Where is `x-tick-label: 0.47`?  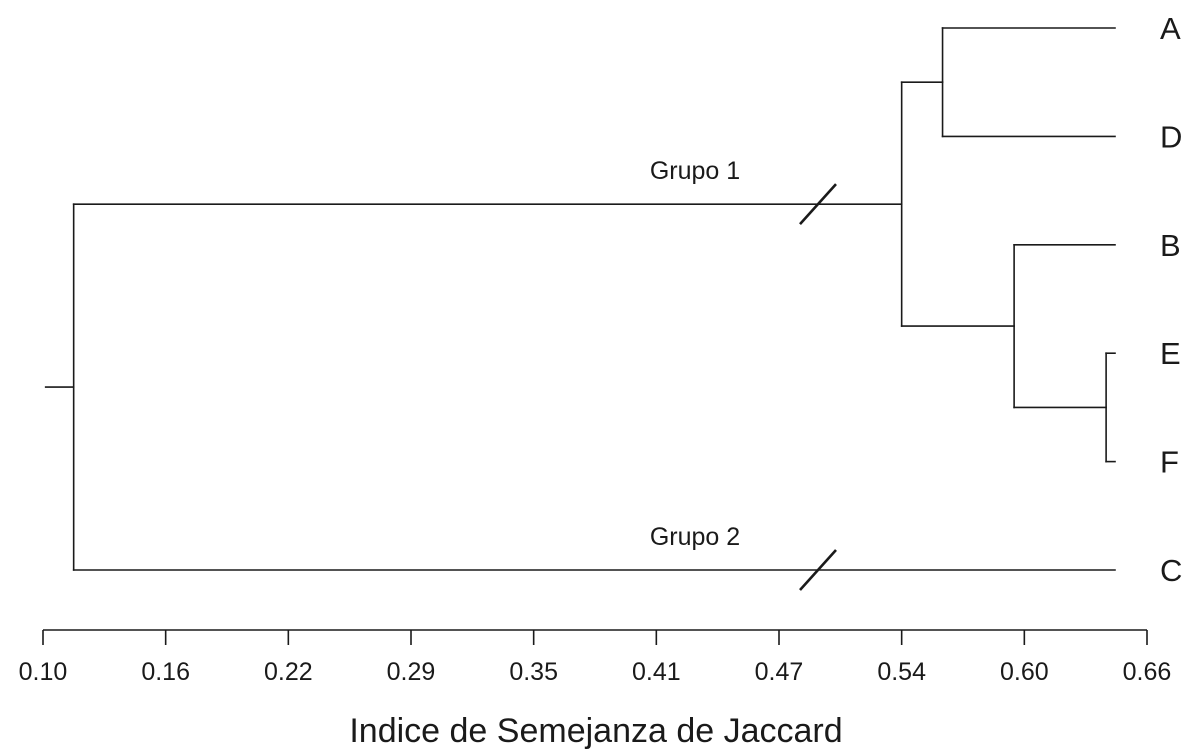
x-tick-label: 0.47 is located at coordinates (779, 672).